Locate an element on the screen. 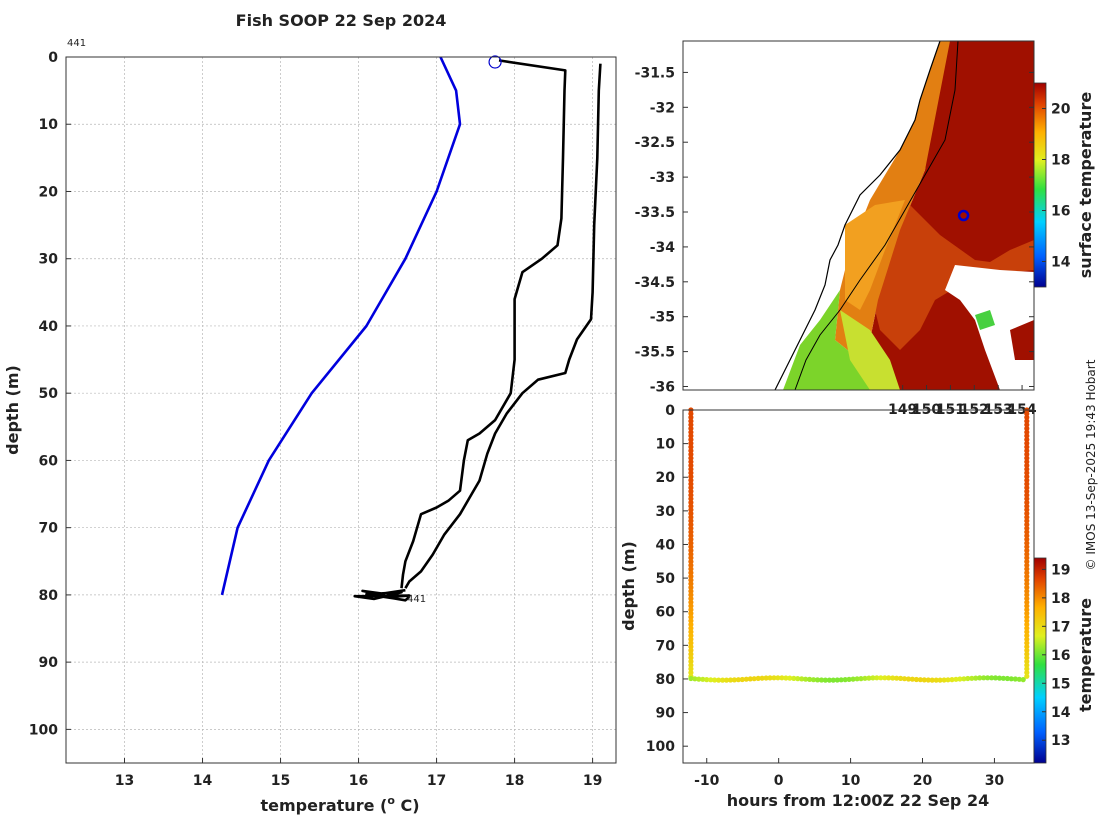 Image resolution: width=1100 pixels, height=820 pixels. profile-y-tick-label: 90 is located at coordinates (49, 663).